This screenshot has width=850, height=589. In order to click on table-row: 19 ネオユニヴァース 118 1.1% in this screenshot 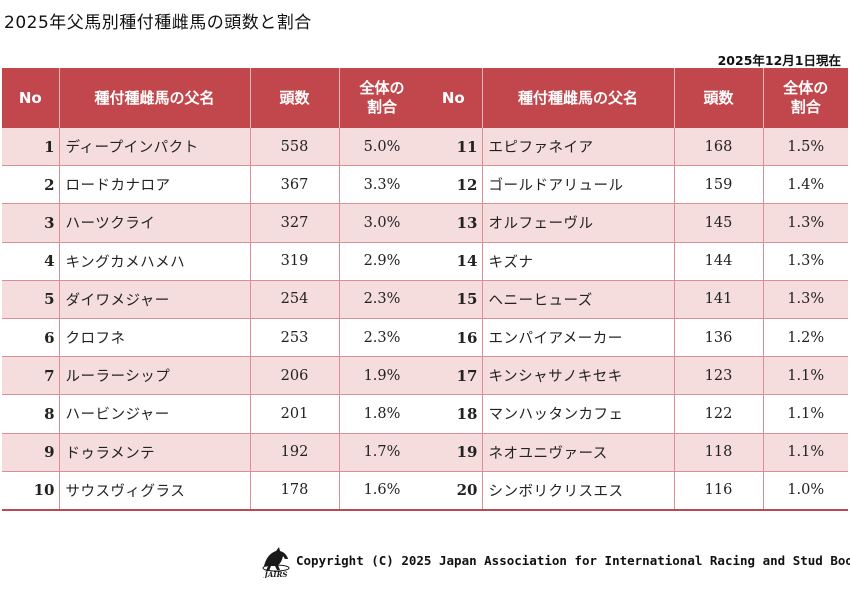, I will do `click(636, 452)`.